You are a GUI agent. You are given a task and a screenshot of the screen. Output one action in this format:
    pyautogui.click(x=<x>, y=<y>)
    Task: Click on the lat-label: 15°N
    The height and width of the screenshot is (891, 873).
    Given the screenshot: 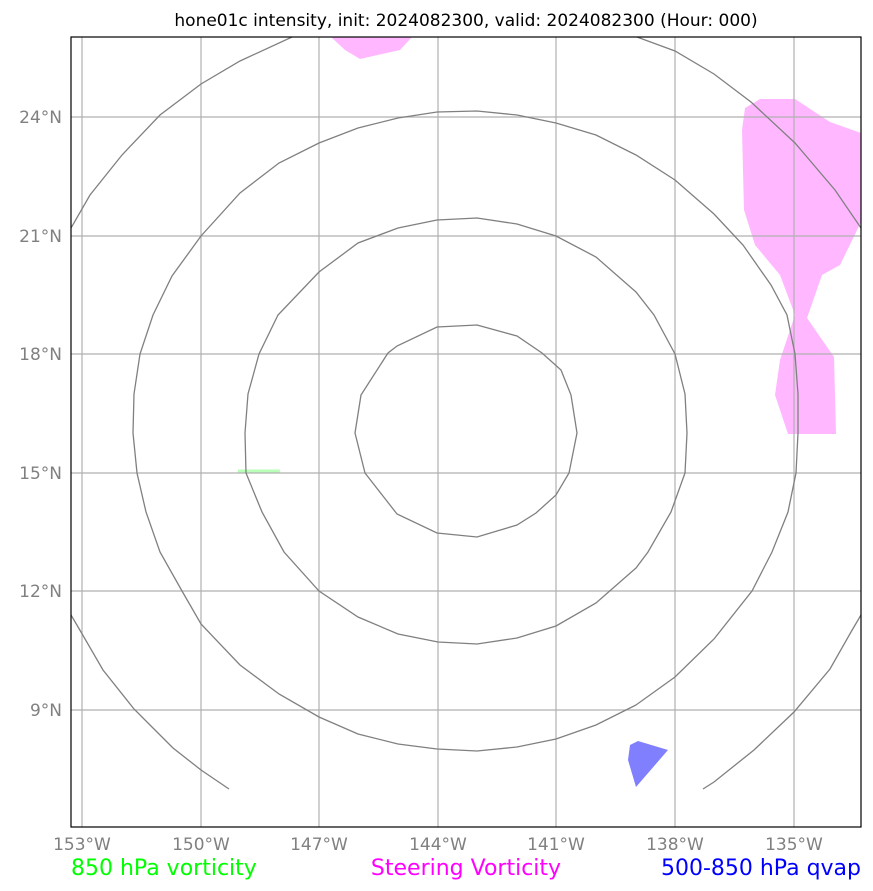 What is the action you would take?
    pyautogui.click(x=40, y=474)
    